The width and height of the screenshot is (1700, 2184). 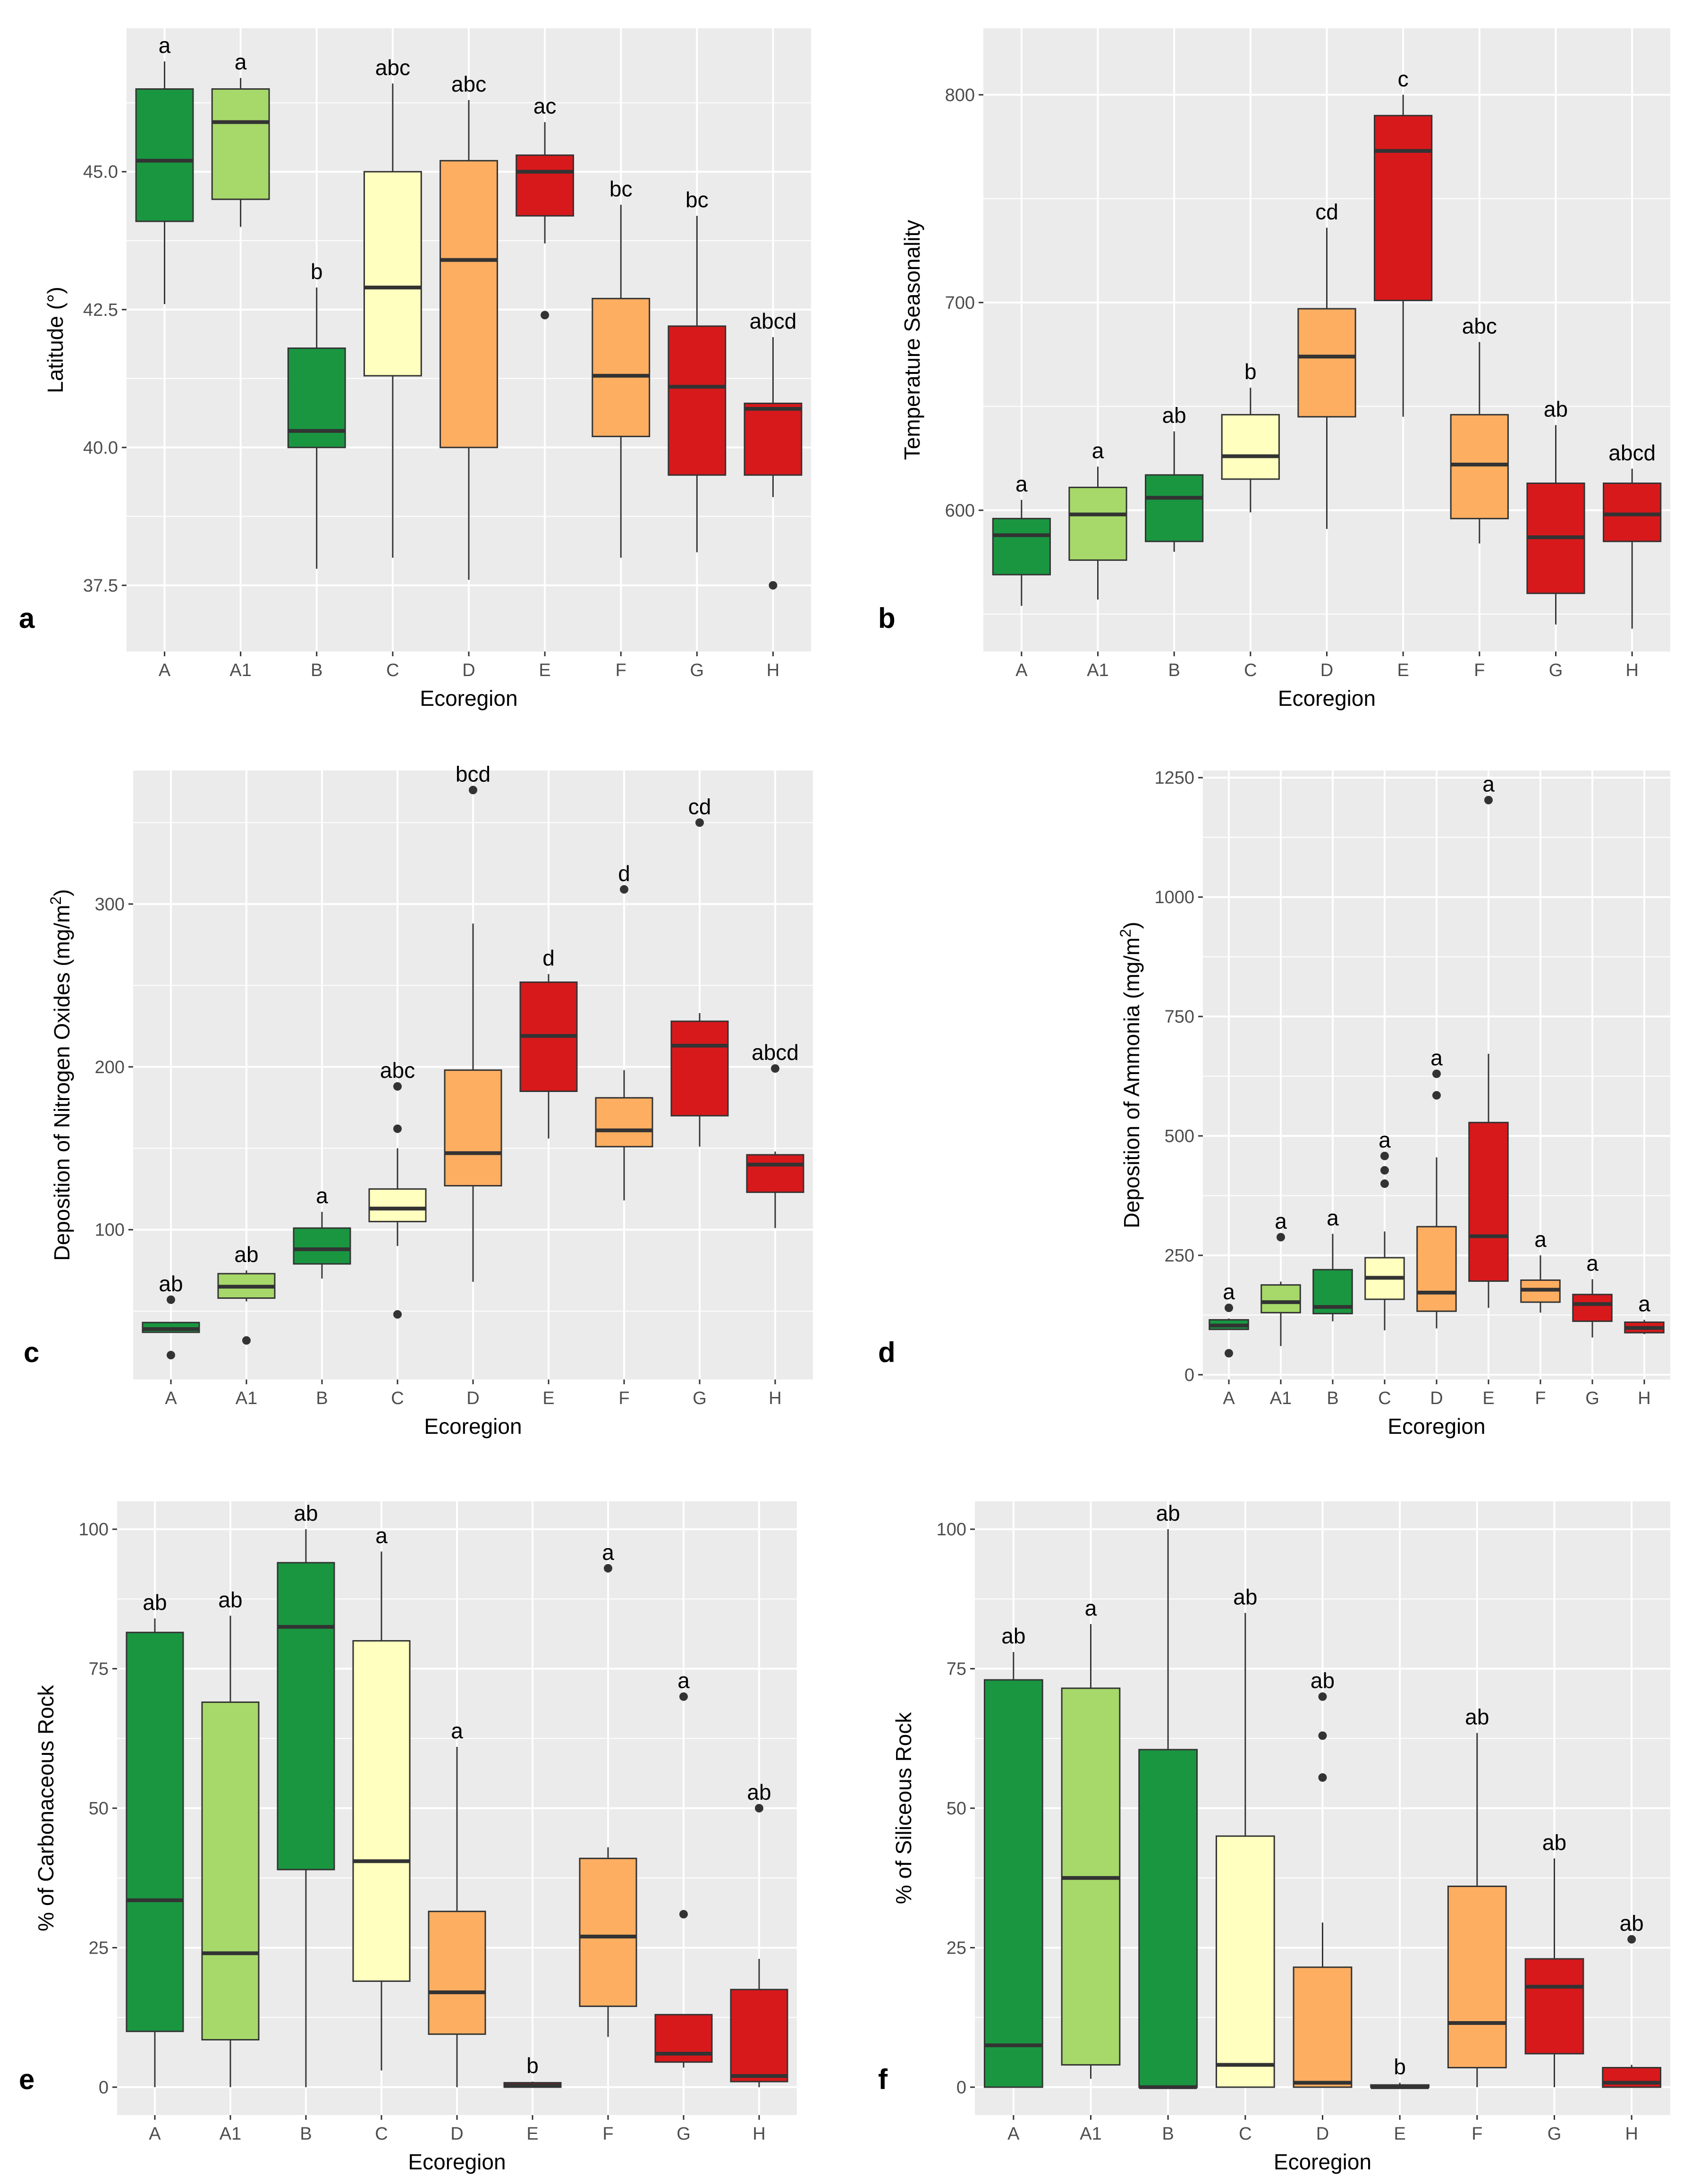 What do you see at coordinates (1644, 1313) in the screenshot?
I see `box-H: a` at bounding box center [1644, 1313].